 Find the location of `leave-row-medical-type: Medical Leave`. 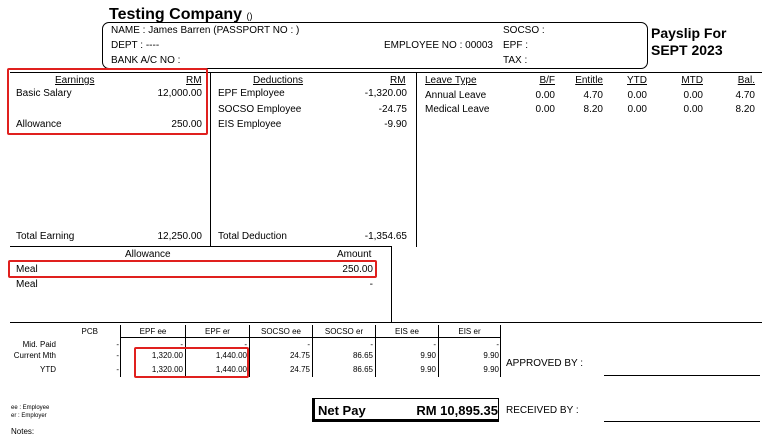

leave-row-medical-type: Medical Leave is located at coordinates (457, 109).